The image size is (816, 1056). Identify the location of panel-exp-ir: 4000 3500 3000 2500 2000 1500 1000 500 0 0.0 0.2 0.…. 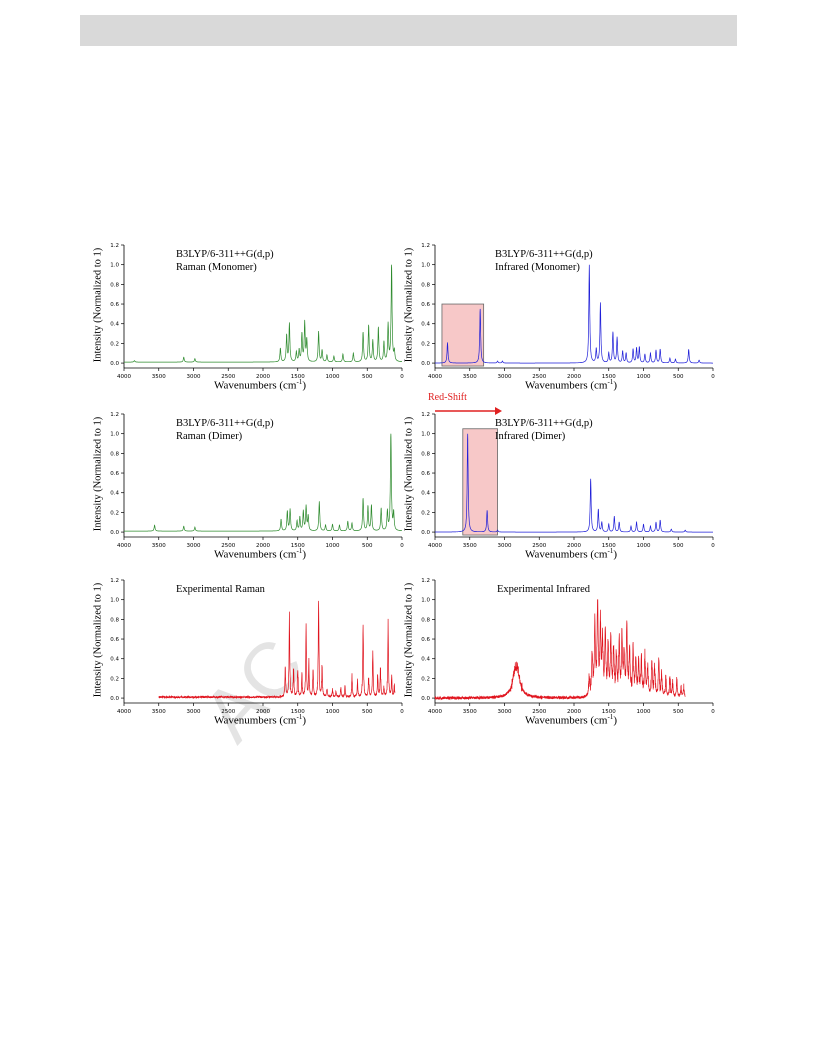
(570, 652).